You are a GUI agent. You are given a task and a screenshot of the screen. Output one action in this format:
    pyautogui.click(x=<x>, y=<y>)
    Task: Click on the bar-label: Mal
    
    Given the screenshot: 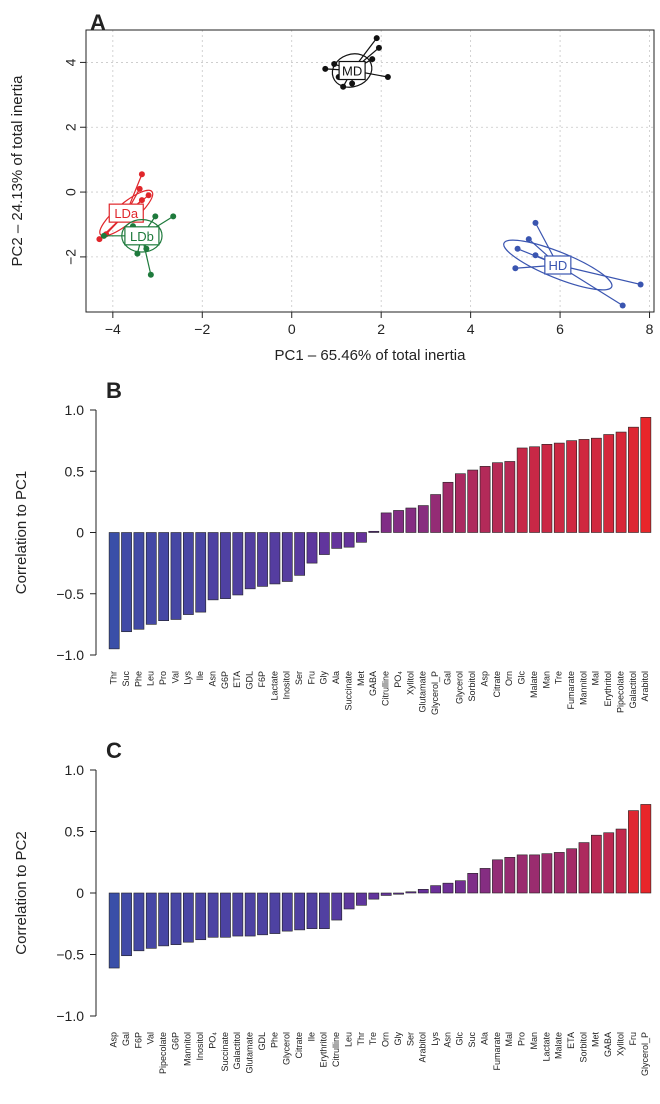 What is the action you would take?
    pyautogui.click(x=509, y=1039)
    